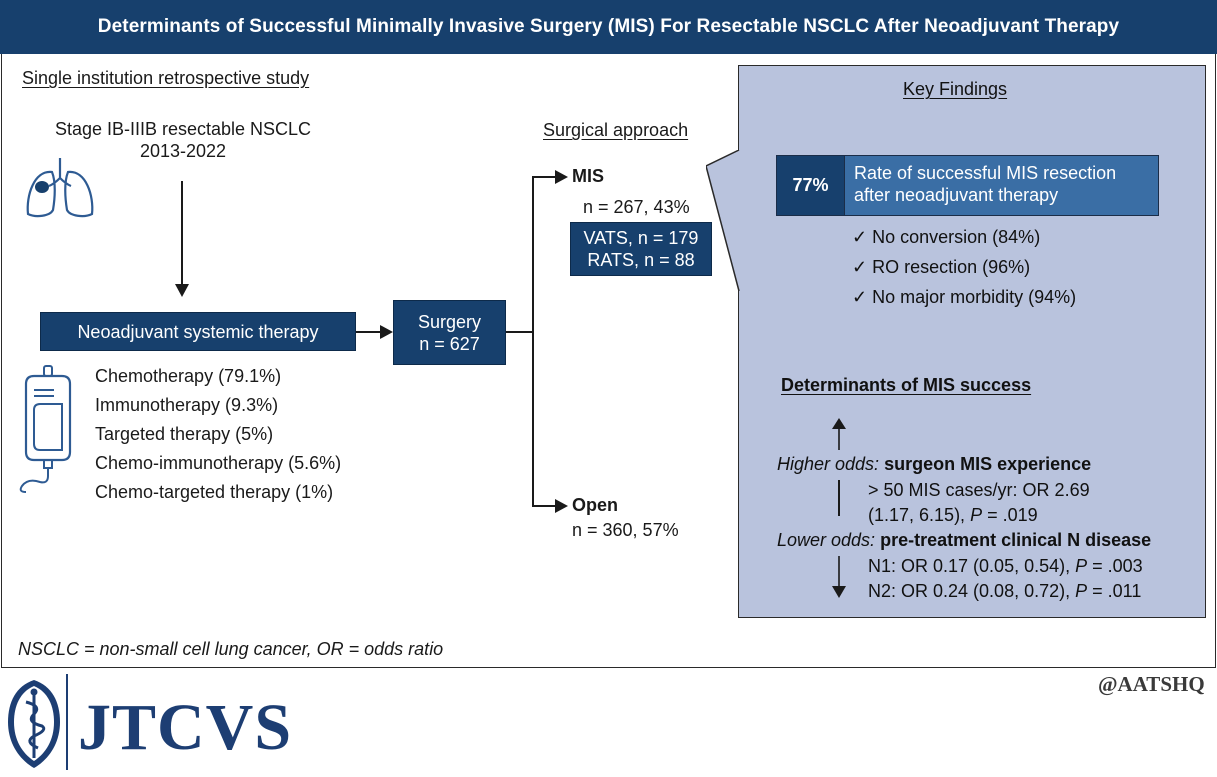  What do you see at coordinates (988, 464) in the screenshot?
I see `higher-odds-factor: surgeon MIS experience` at bounding box center [988, 464].